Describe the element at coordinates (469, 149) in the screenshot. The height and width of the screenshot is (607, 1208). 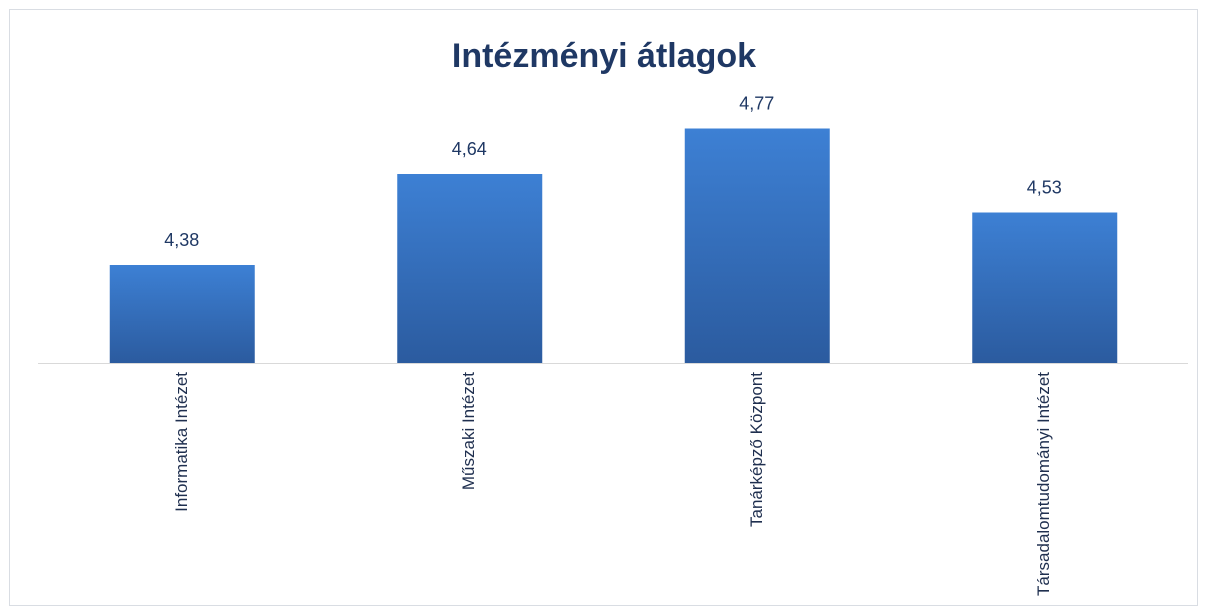
I see `value-label: 4,64` at that location.